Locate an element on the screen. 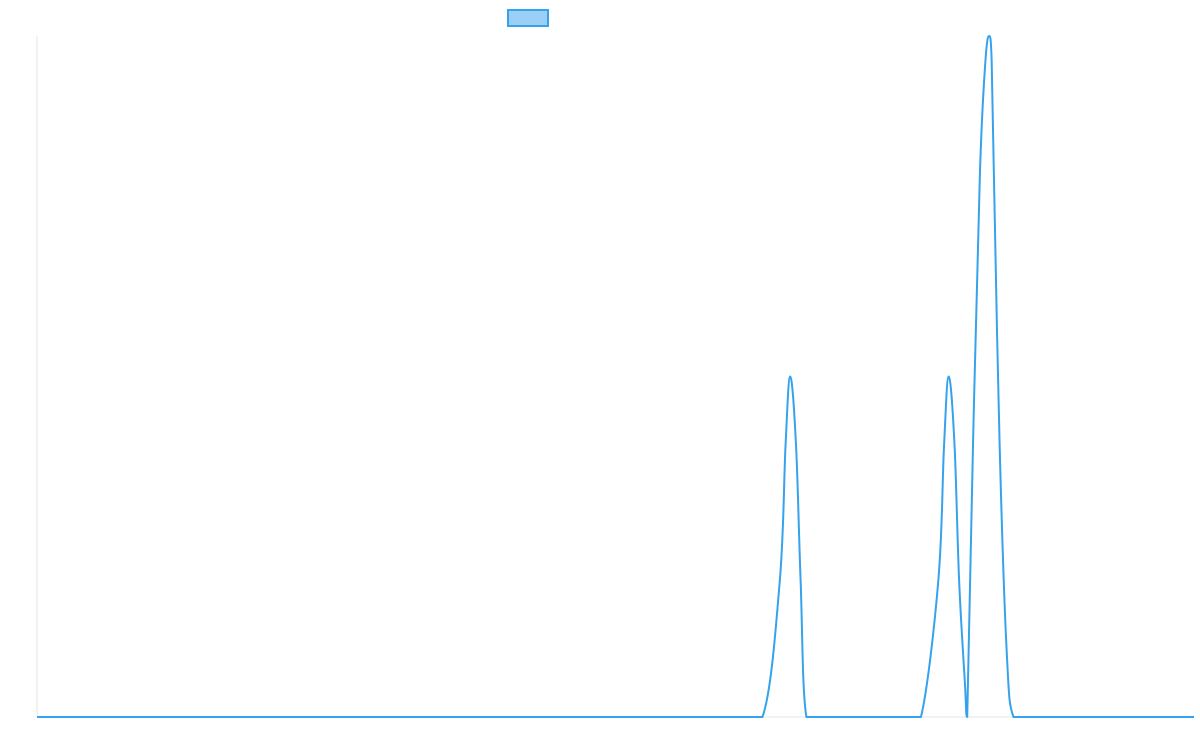  legend-swatch is located at coordinates (528, 18).